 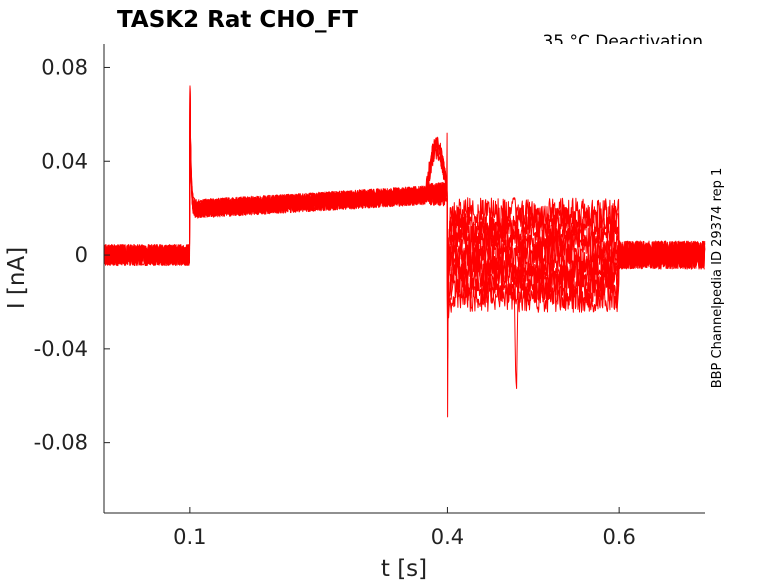 What do you see at coordinates (717, 278) in the screenshot?
I see `channelpedia-id-label: BBP Channelpedia ID 29374 rep 1` at bounding box center [717, 278].